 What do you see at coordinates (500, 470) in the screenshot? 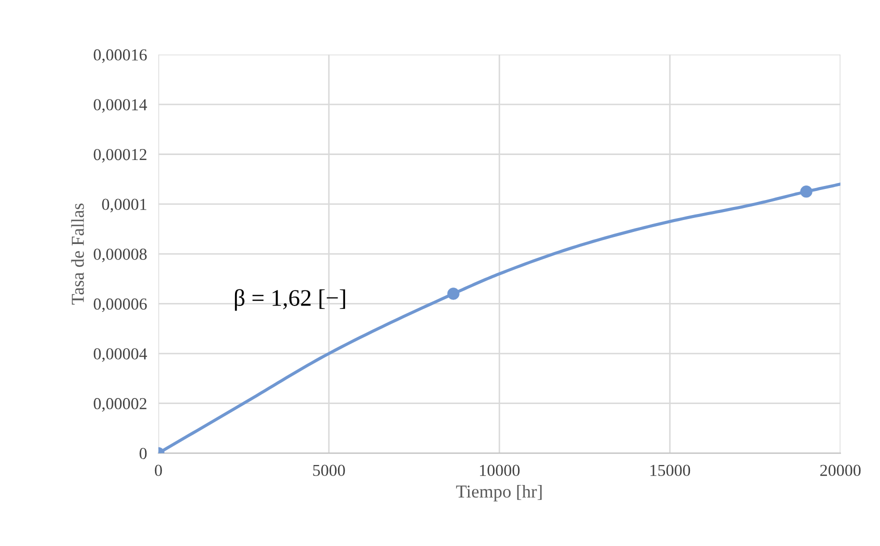
I see `x-tick-label: 10000` at bounding box center [500, 470].